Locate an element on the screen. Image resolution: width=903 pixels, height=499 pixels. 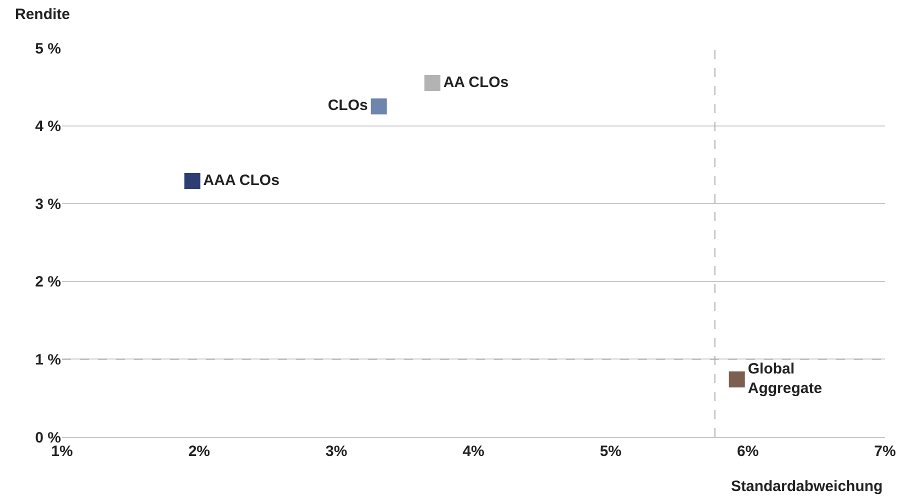
y-tick-label: 2 % is located at coordinates (48, 282).